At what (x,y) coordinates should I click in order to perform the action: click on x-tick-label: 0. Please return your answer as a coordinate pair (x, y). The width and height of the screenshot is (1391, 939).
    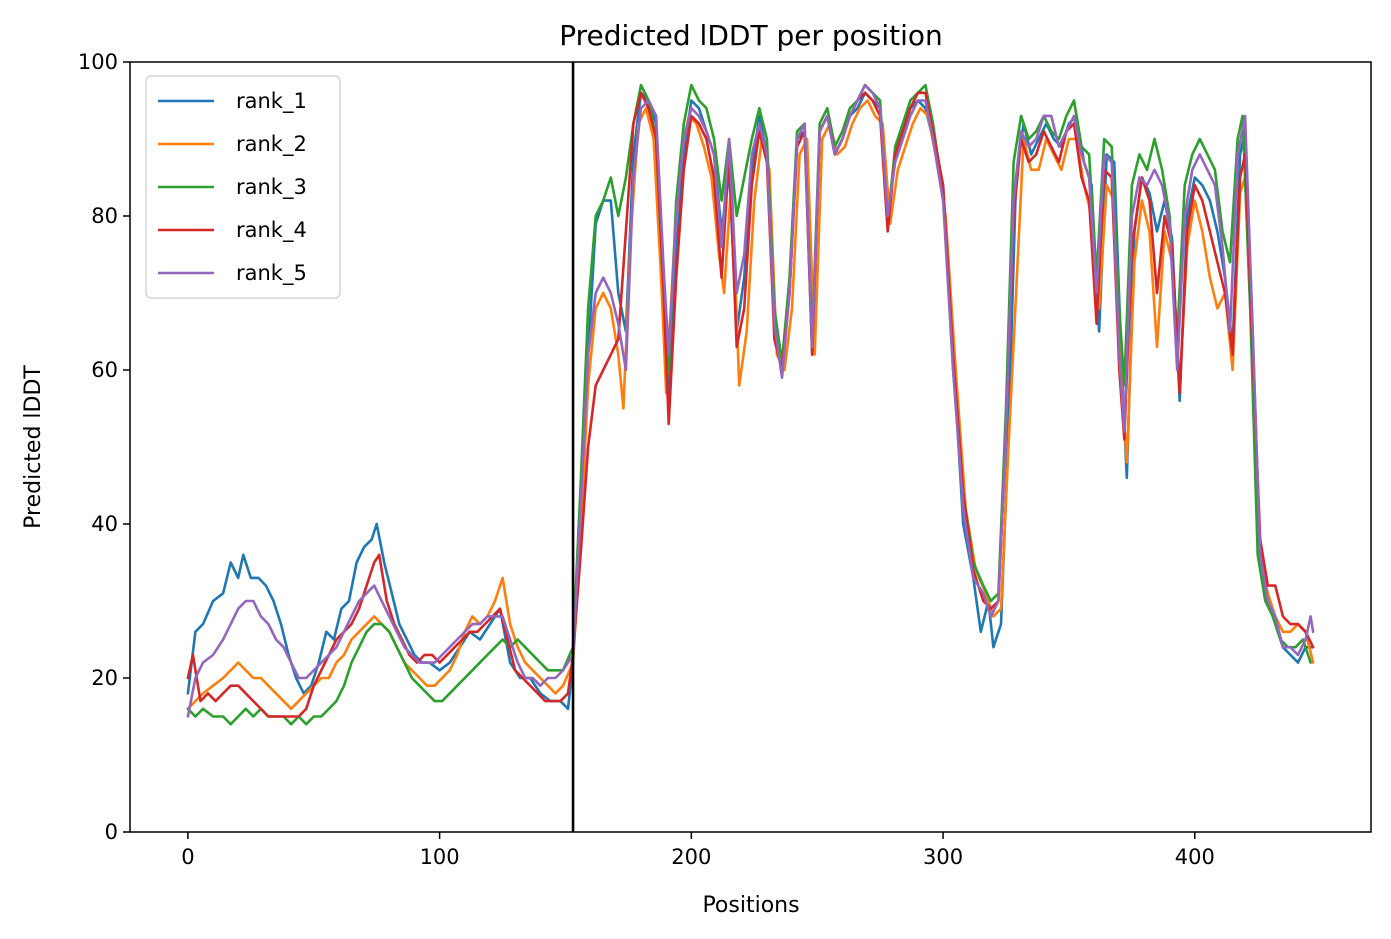
    Looking at the image, I should click on (187, 857).